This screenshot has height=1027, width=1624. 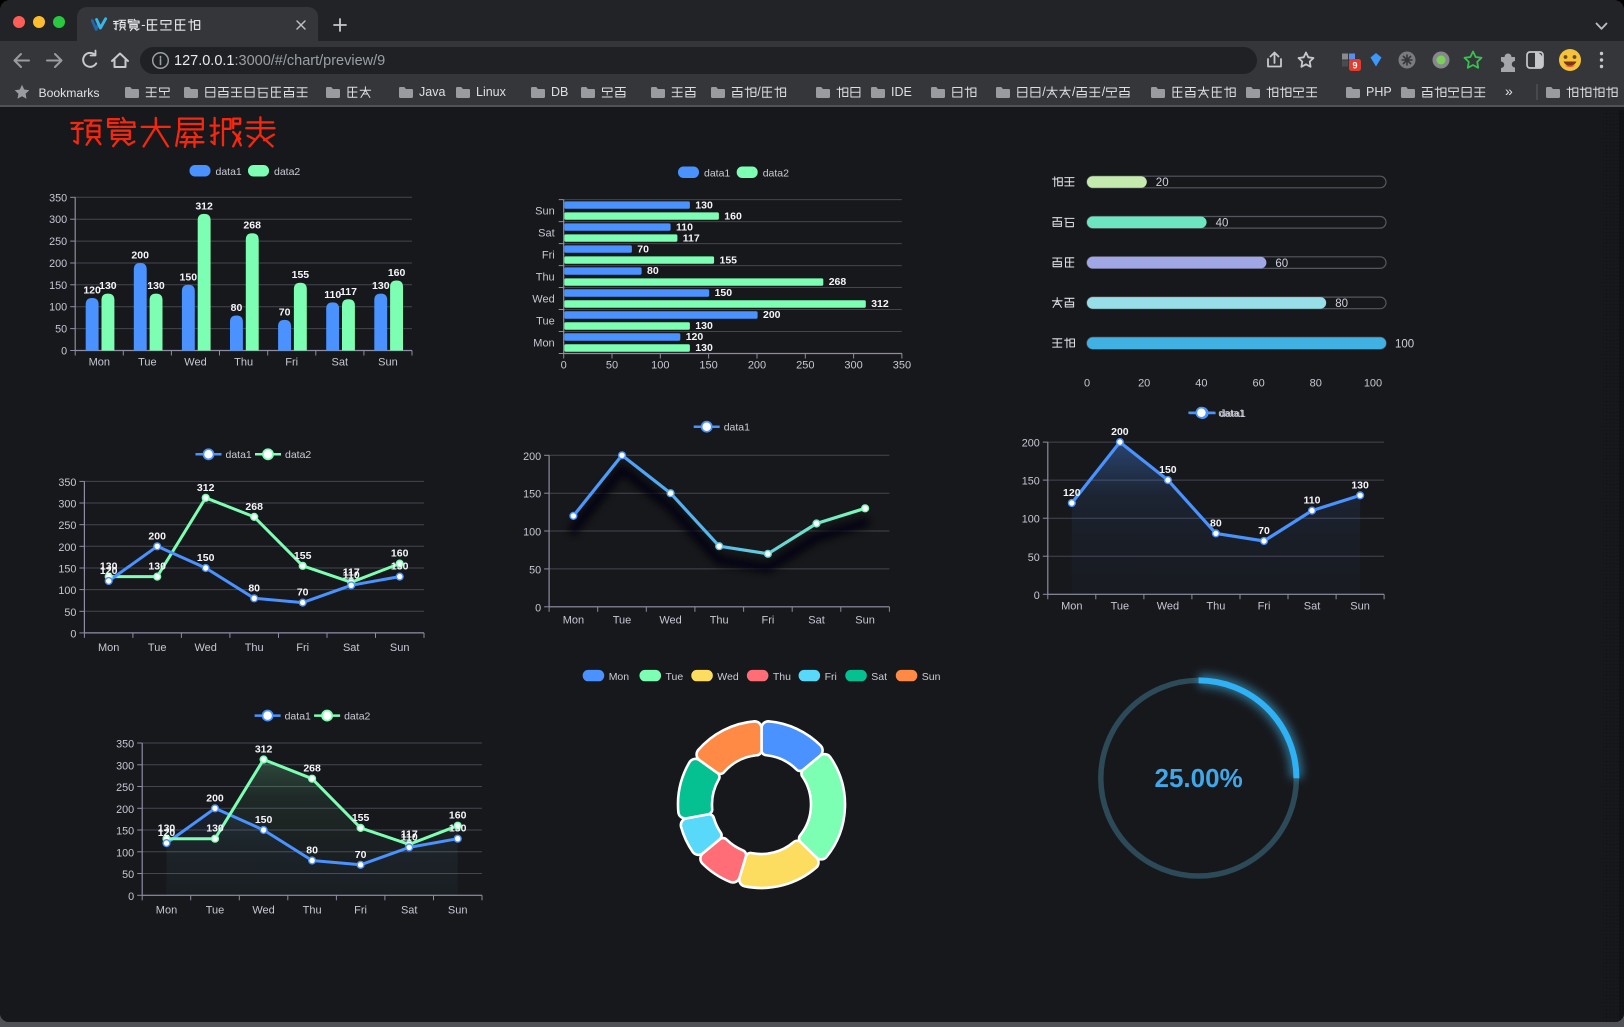 I want to click on svg-text: Java, so click(x=432, y=92).